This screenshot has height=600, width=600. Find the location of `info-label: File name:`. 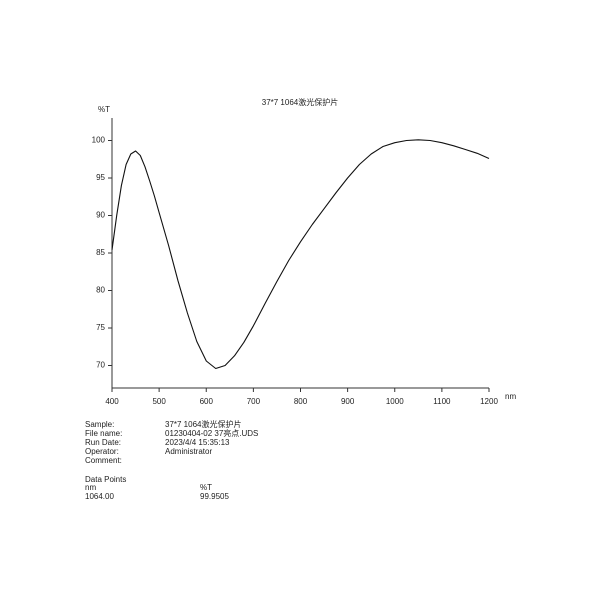

info-label: File name: is located at coordinates (103, 433).